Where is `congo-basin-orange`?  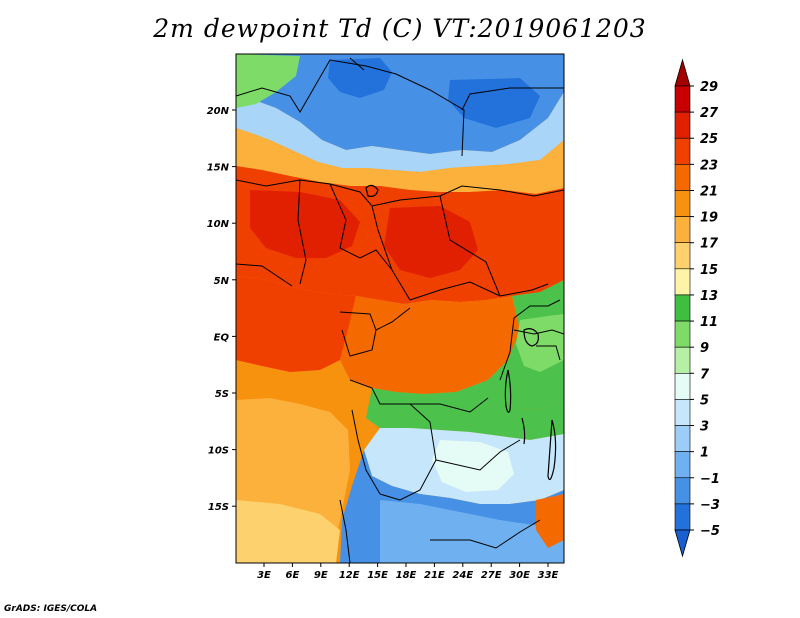 congo-basin-orange is located at coordinates (430, 345).